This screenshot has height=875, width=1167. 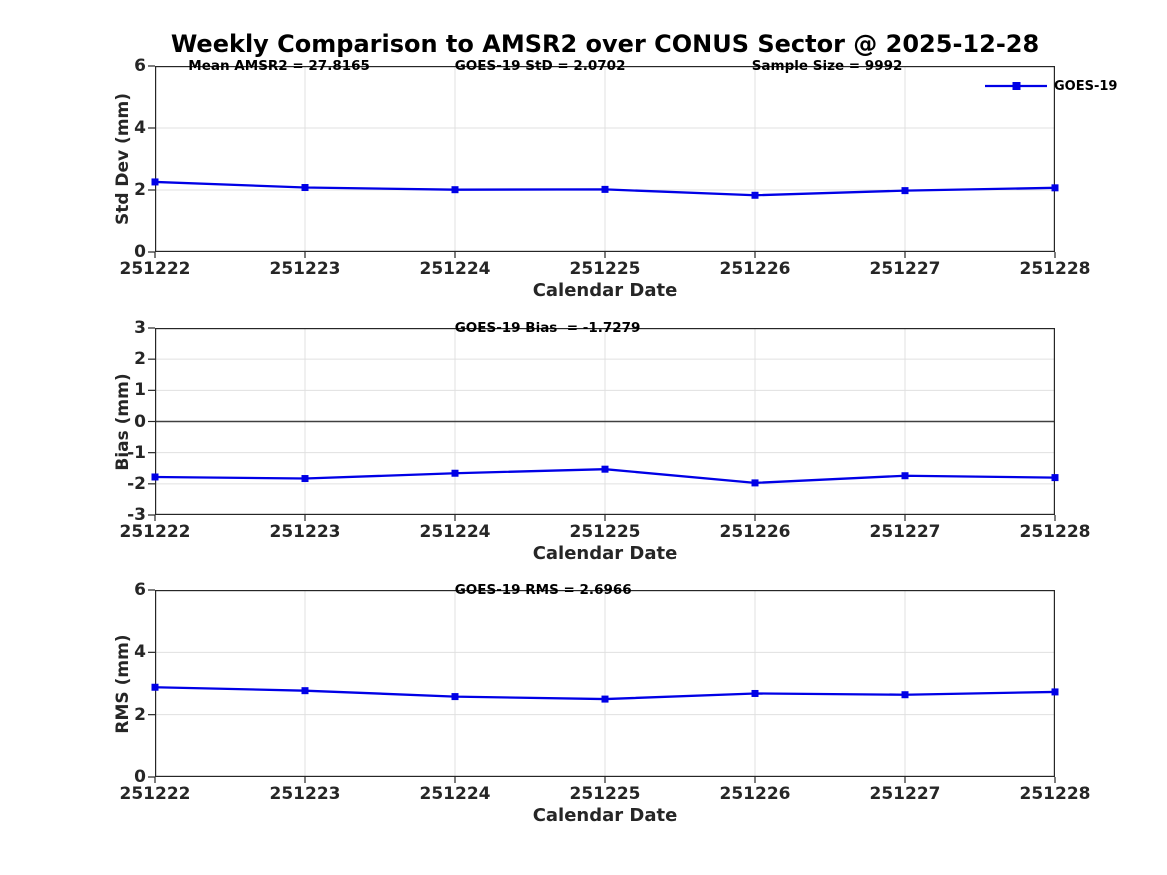 I want to click on stat-annotation: GOES-19 RMS = 2.6966, so click(x=543, y=590).